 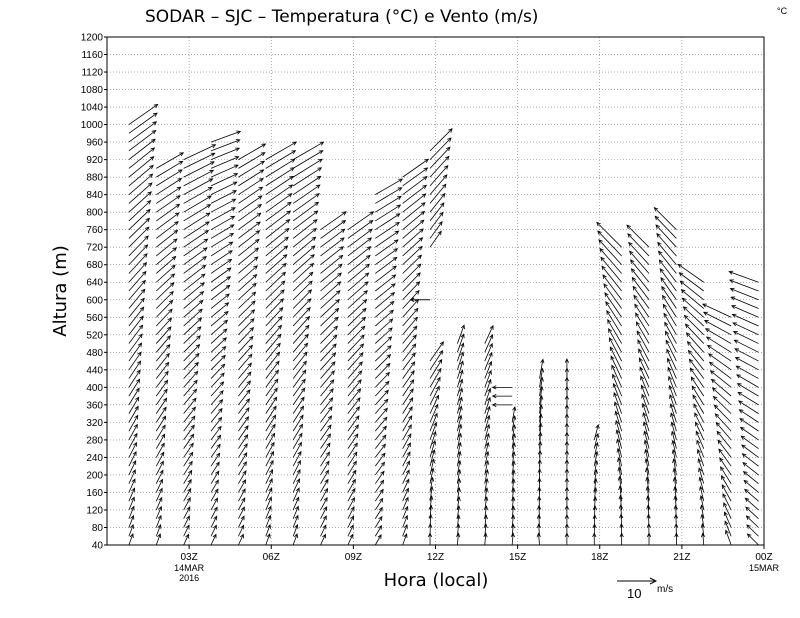 What do you see at coordinates (92, 55) in the screenshot?
I see `y-tick-label: 1160` at bounding box center [92, 55].